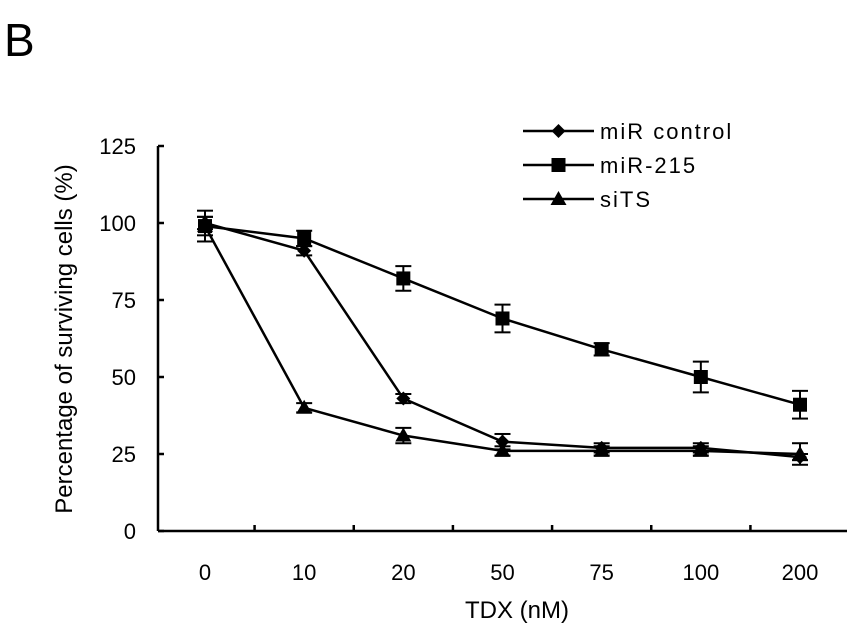 Image resolution: width=847 pixels, height=631 pixels. What do you see at coordinates (64, 338) in the screenshot?
I see `y-axis-title: Percentage of surviving cells (%)` at bounding box center [64, 338].